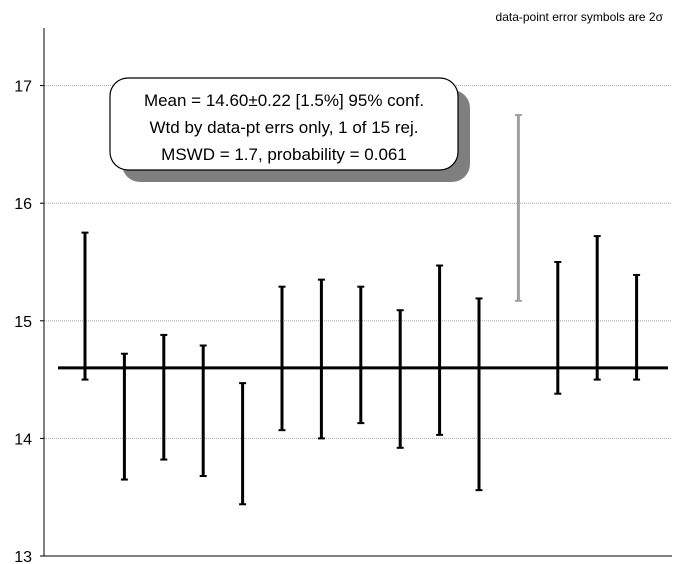 This screenshot has height=564, width=677. What do you see at coordinates (23, 439) in the screenshot?
I see `y-tick-label: 14` at bounding box center [23, 439].